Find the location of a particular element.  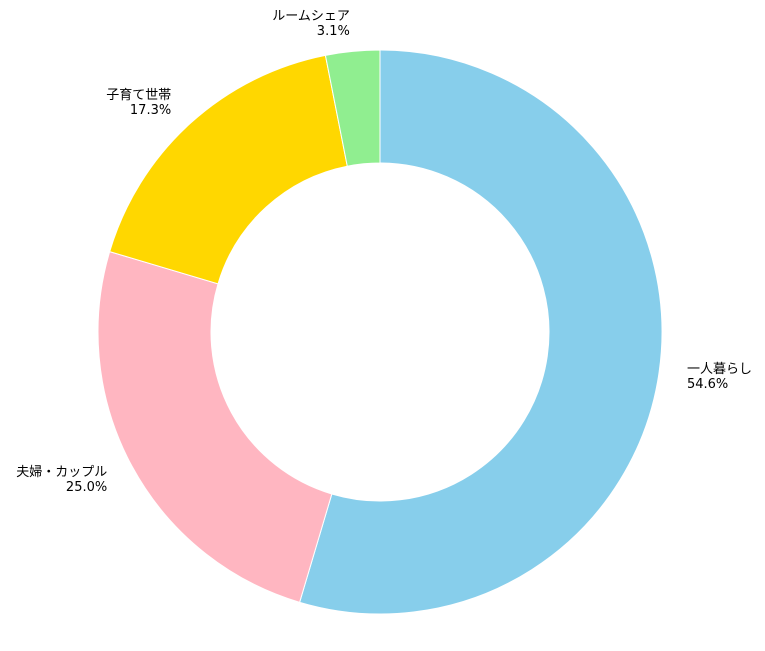

slice-category-label-0: 一人暮らし is located at coordinates (719, 369).